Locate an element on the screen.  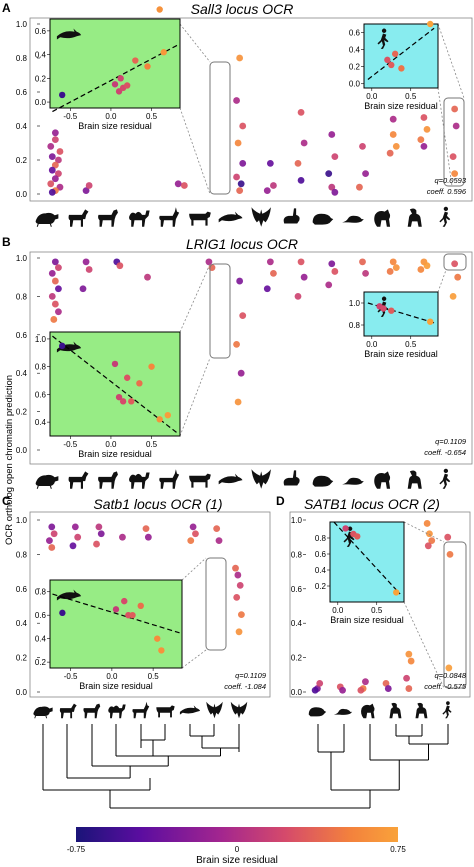
panel-a-coefficient: coeff. 0.596 is located at coordinates (447, 191).